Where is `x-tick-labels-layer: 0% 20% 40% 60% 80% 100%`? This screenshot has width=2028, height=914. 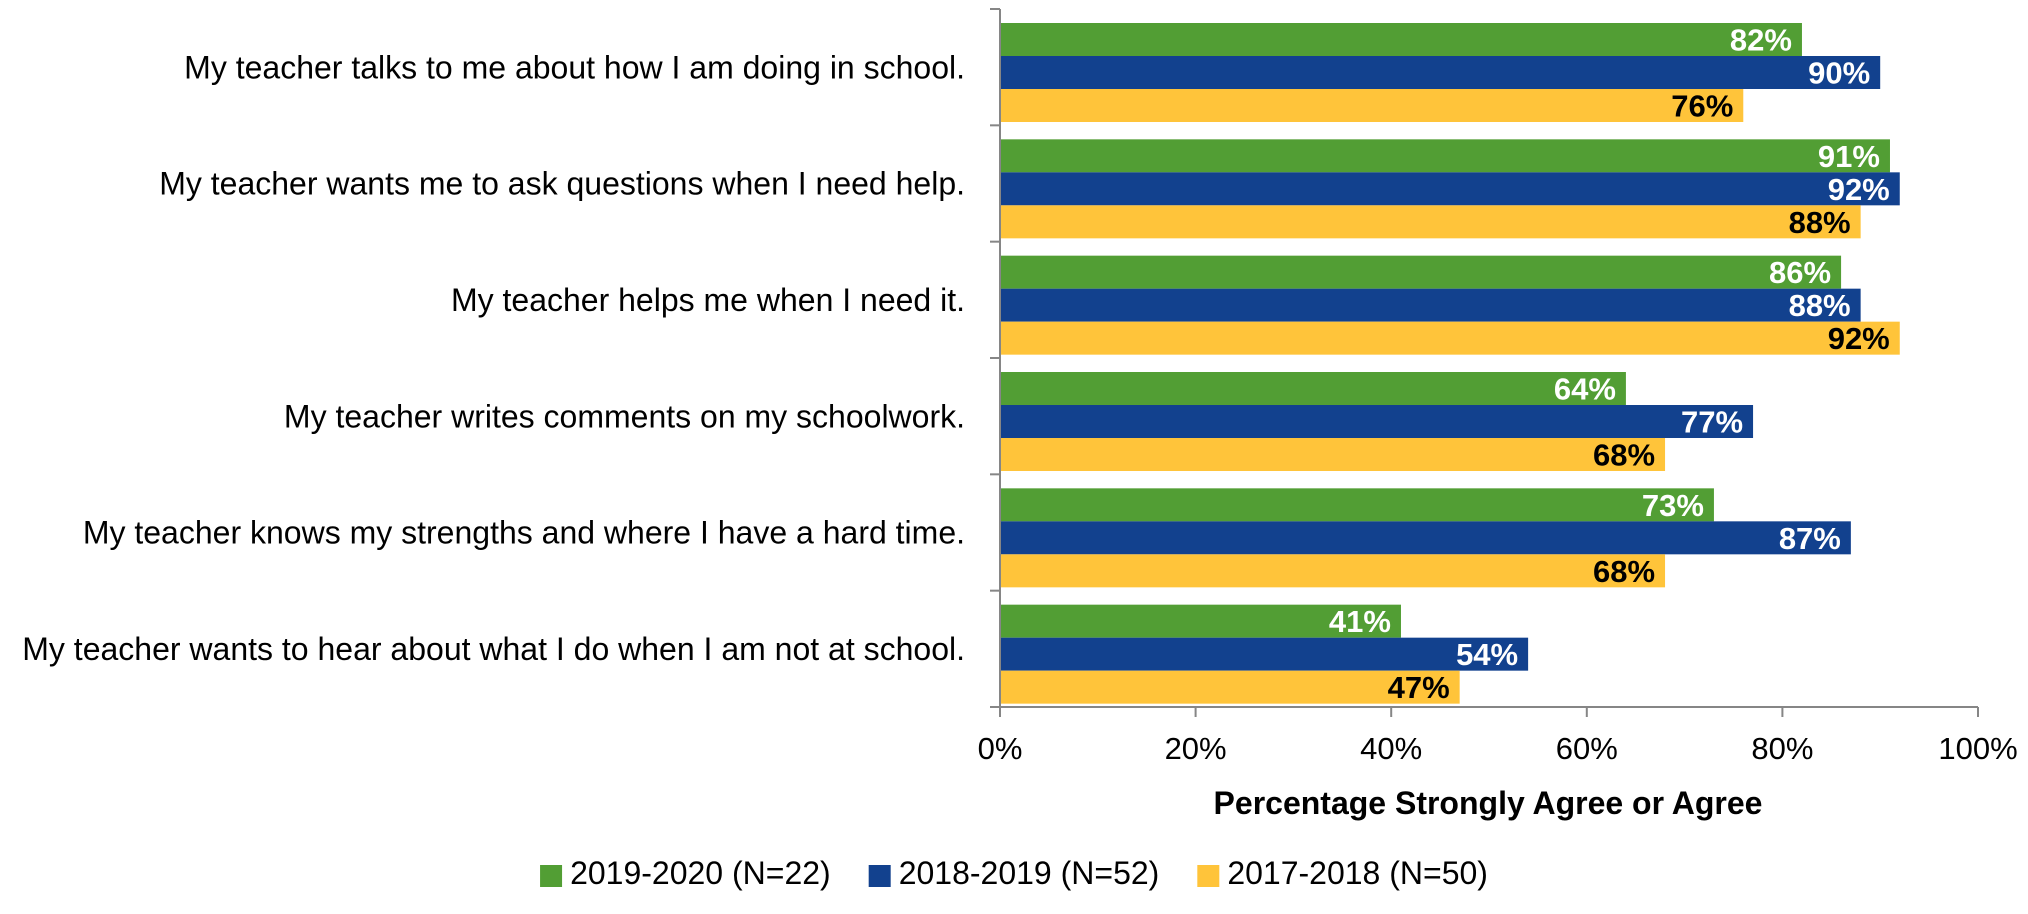 x-tick-labels-layer: 0% 20% 40% 60% 80% 100% is located at coordinates (1498, 748).